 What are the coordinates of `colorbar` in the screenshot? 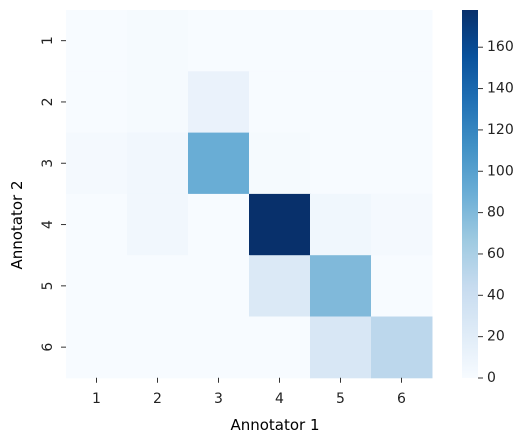 It's located at (470, 194).